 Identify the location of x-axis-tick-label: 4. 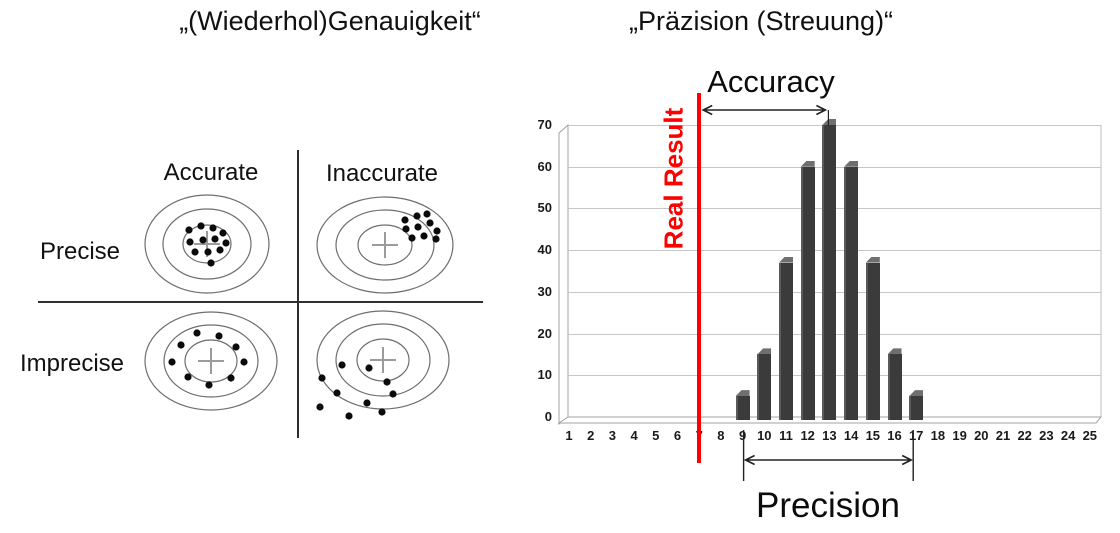
(634, 435).